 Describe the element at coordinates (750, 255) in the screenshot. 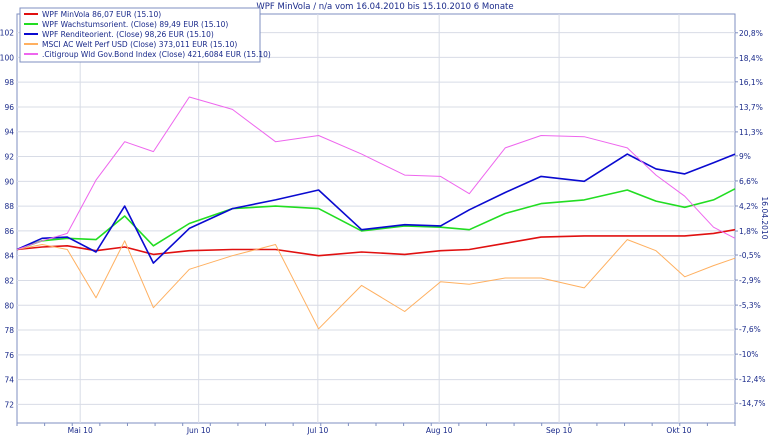

I see `y-right-tick-label: -0,5%` at that location.